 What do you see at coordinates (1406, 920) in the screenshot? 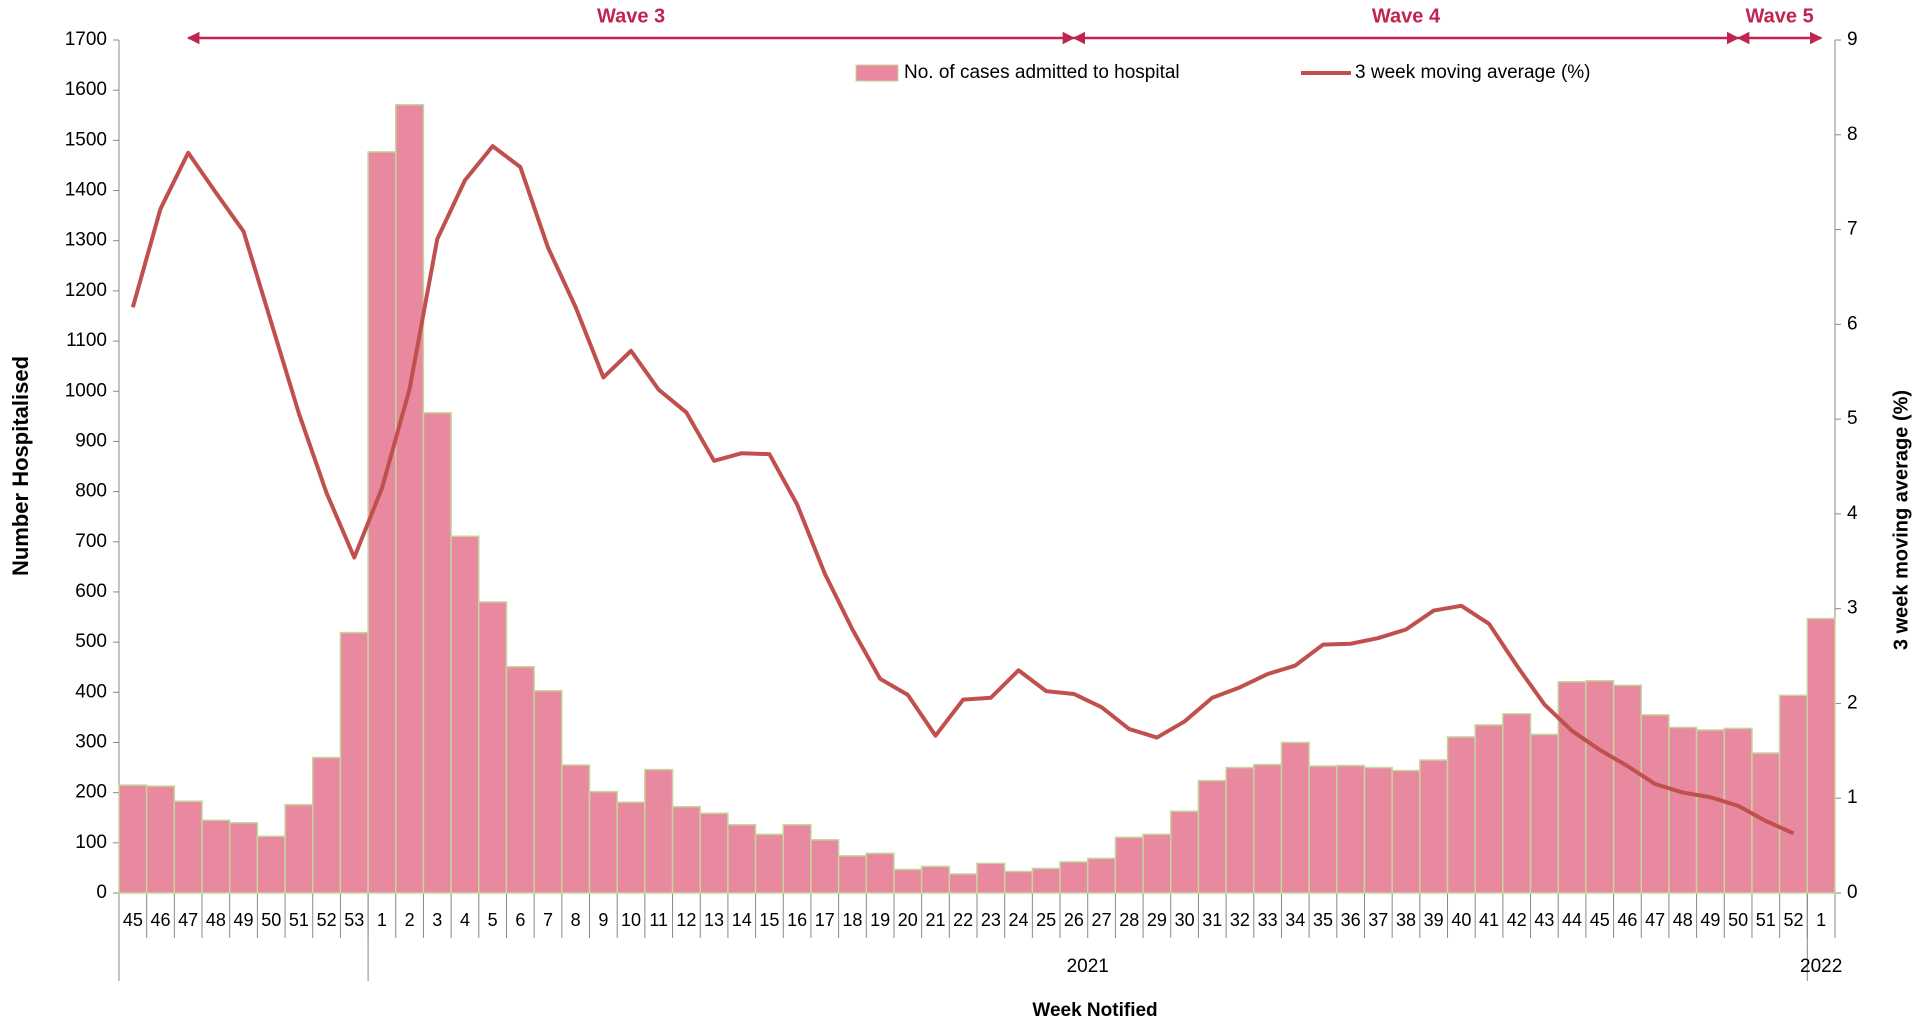
I see `x-tick-label: 38` at bounding box center [1406, 920].